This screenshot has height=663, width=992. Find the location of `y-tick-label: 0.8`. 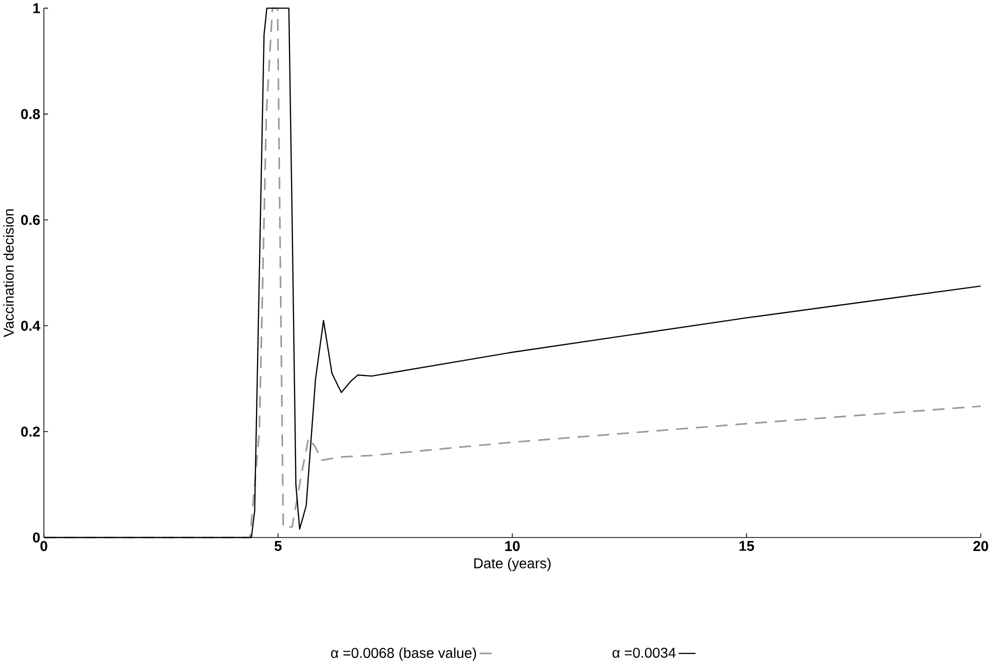

y-tick-label: 0.8 is located at coordinates (30, 113).